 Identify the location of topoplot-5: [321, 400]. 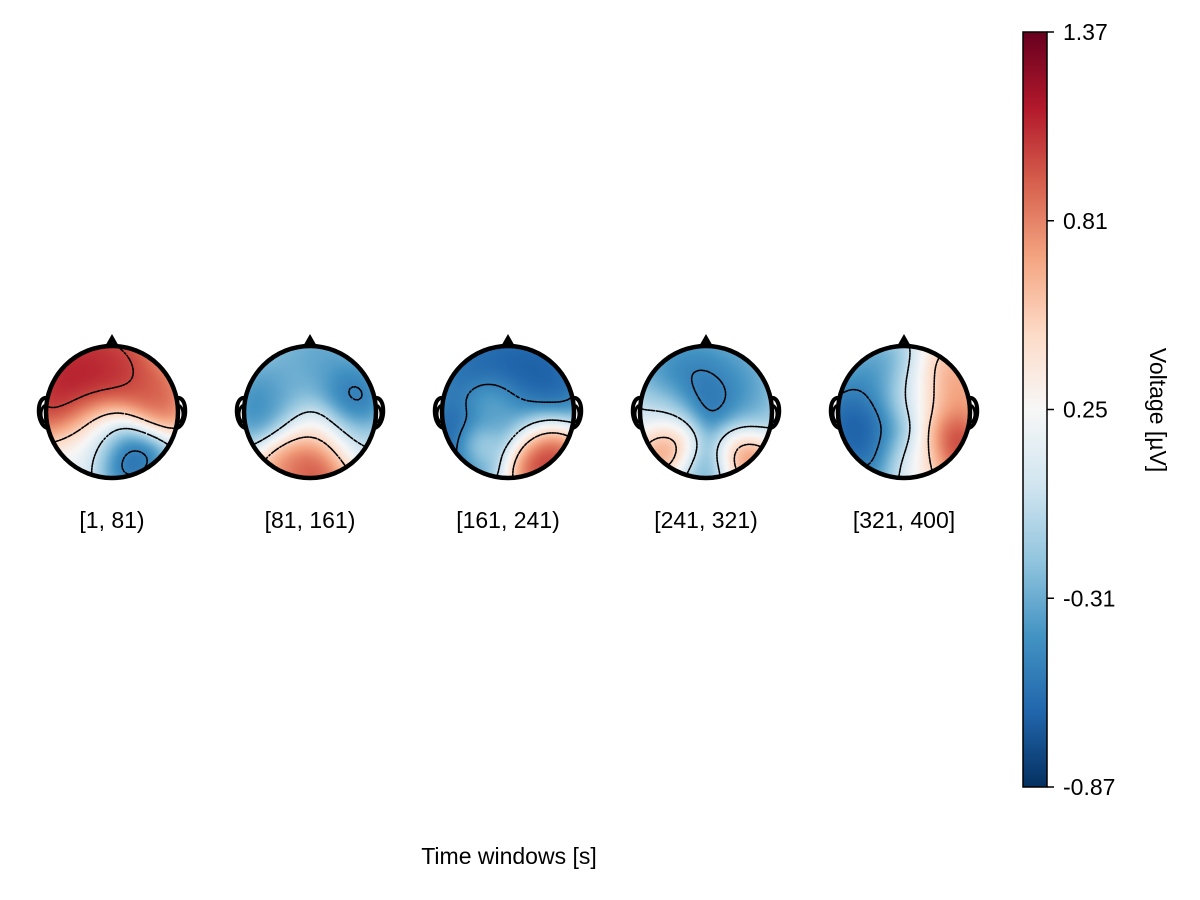
(904, 433).